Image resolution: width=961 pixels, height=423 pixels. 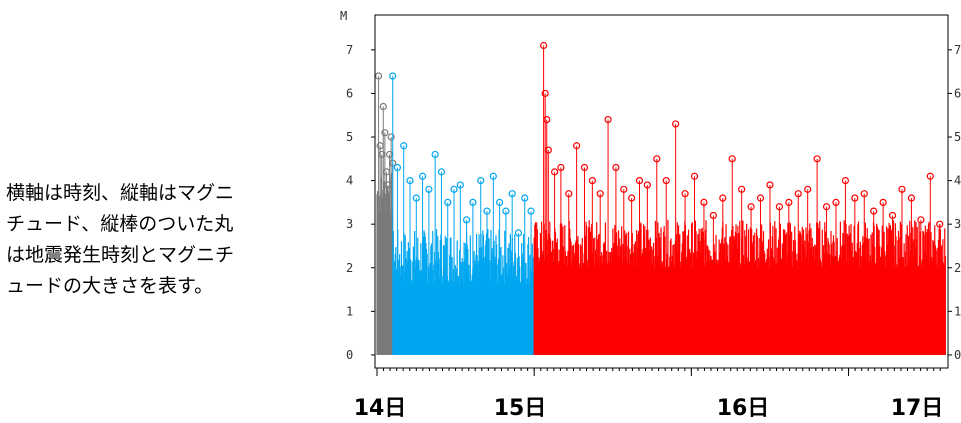 I want to click on right-y-tick-label: 6, so click(x=957, y=93).